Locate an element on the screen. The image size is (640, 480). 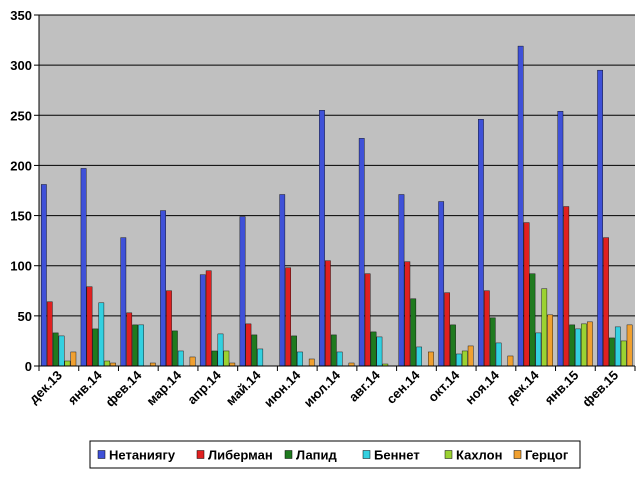
legend-label: Либерман is located at coordinates (240, 455).